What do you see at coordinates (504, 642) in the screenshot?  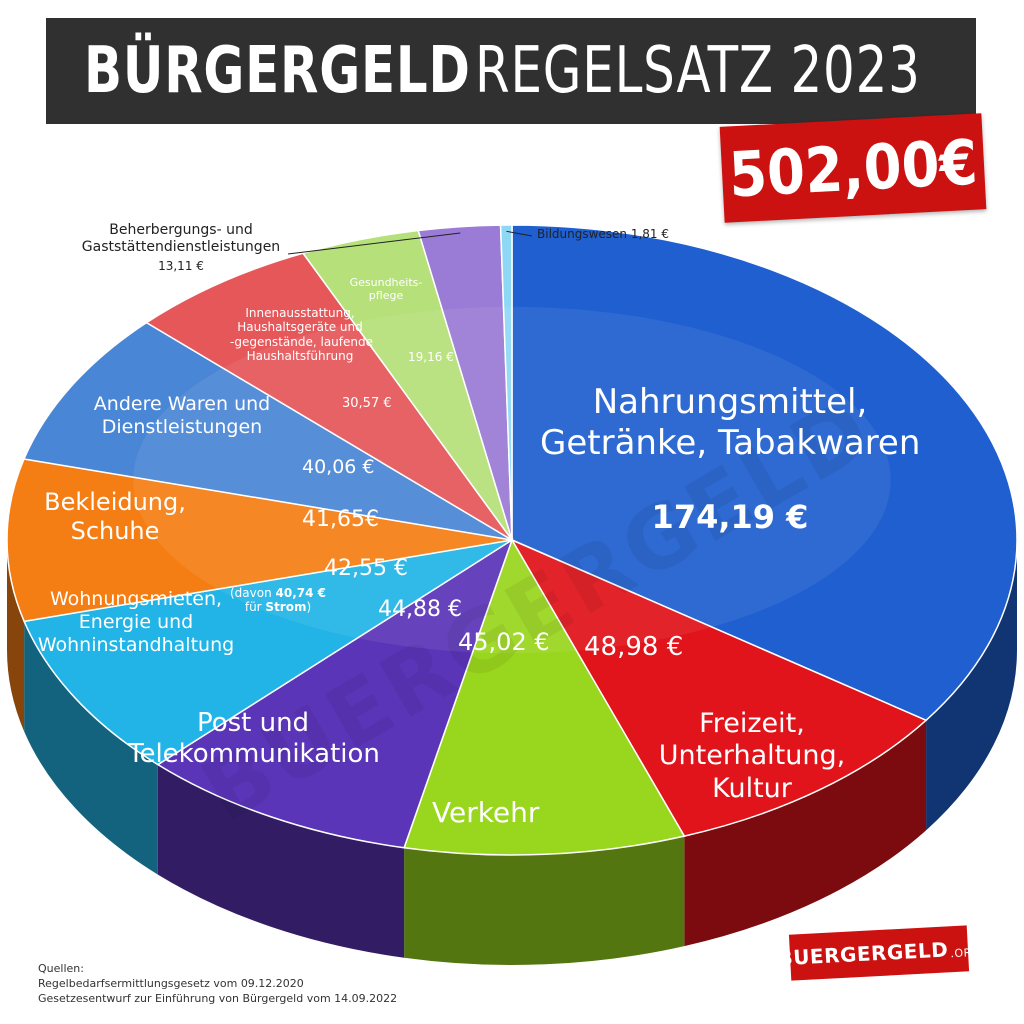 I see `value-label-verkehr: 45,02 €` at bounding box center [504, 642].